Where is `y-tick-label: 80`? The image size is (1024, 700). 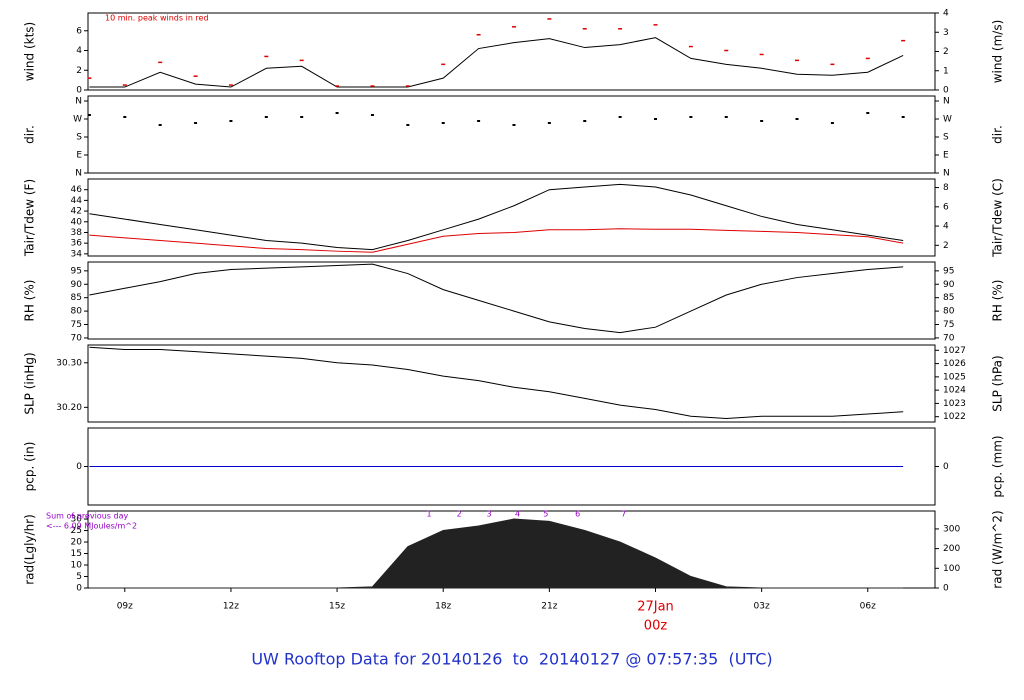
y-tick-label: 80 is located at coordinates (77, 312).